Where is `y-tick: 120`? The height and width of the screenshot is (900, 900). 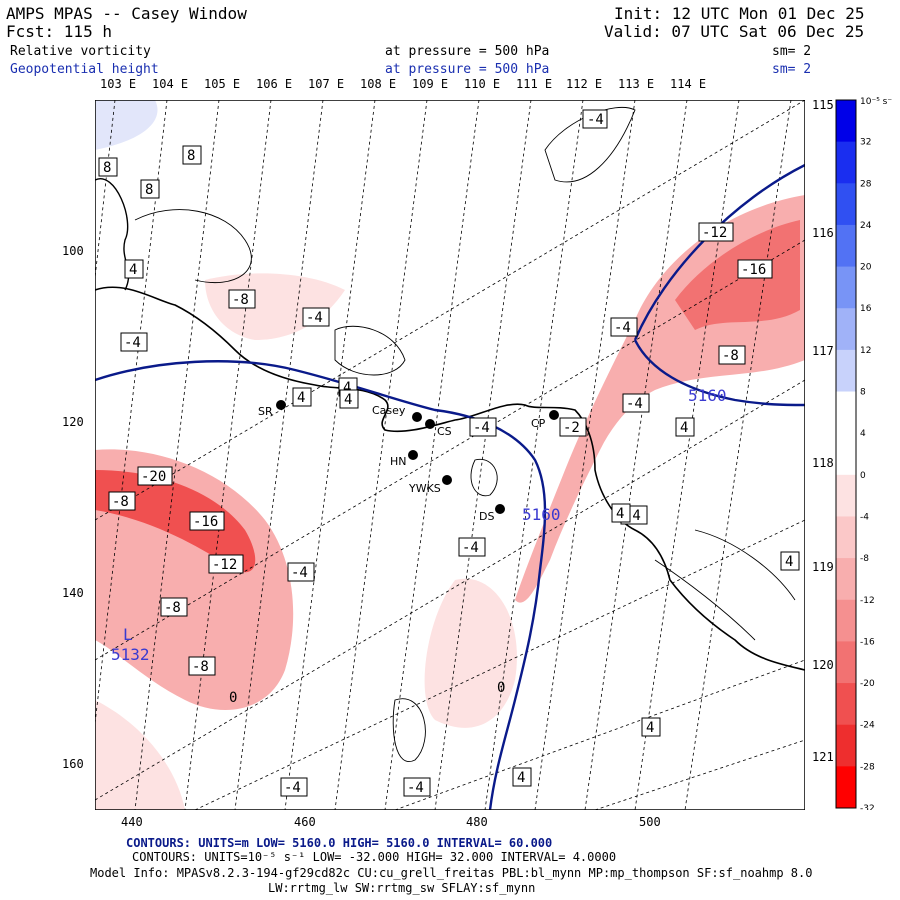 y-tick: 120 is located at coordinates (73, 422).